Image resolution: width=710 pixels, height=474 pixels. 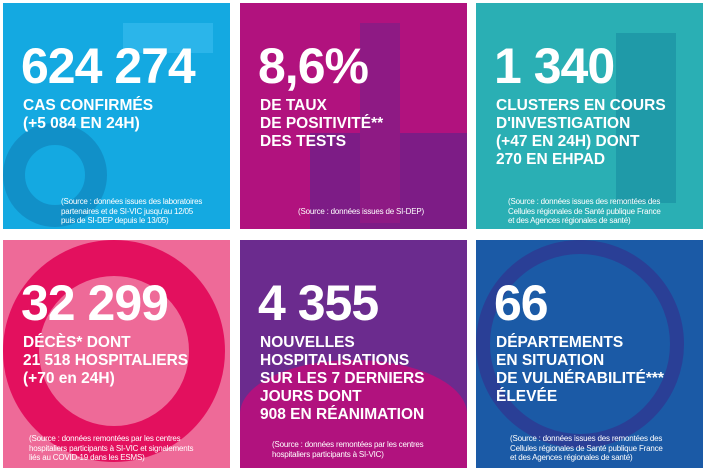 What do you see at coordinates (521, 303) in the screenshot?
I see `stat-value: 66` at bounding box center [521, 303].